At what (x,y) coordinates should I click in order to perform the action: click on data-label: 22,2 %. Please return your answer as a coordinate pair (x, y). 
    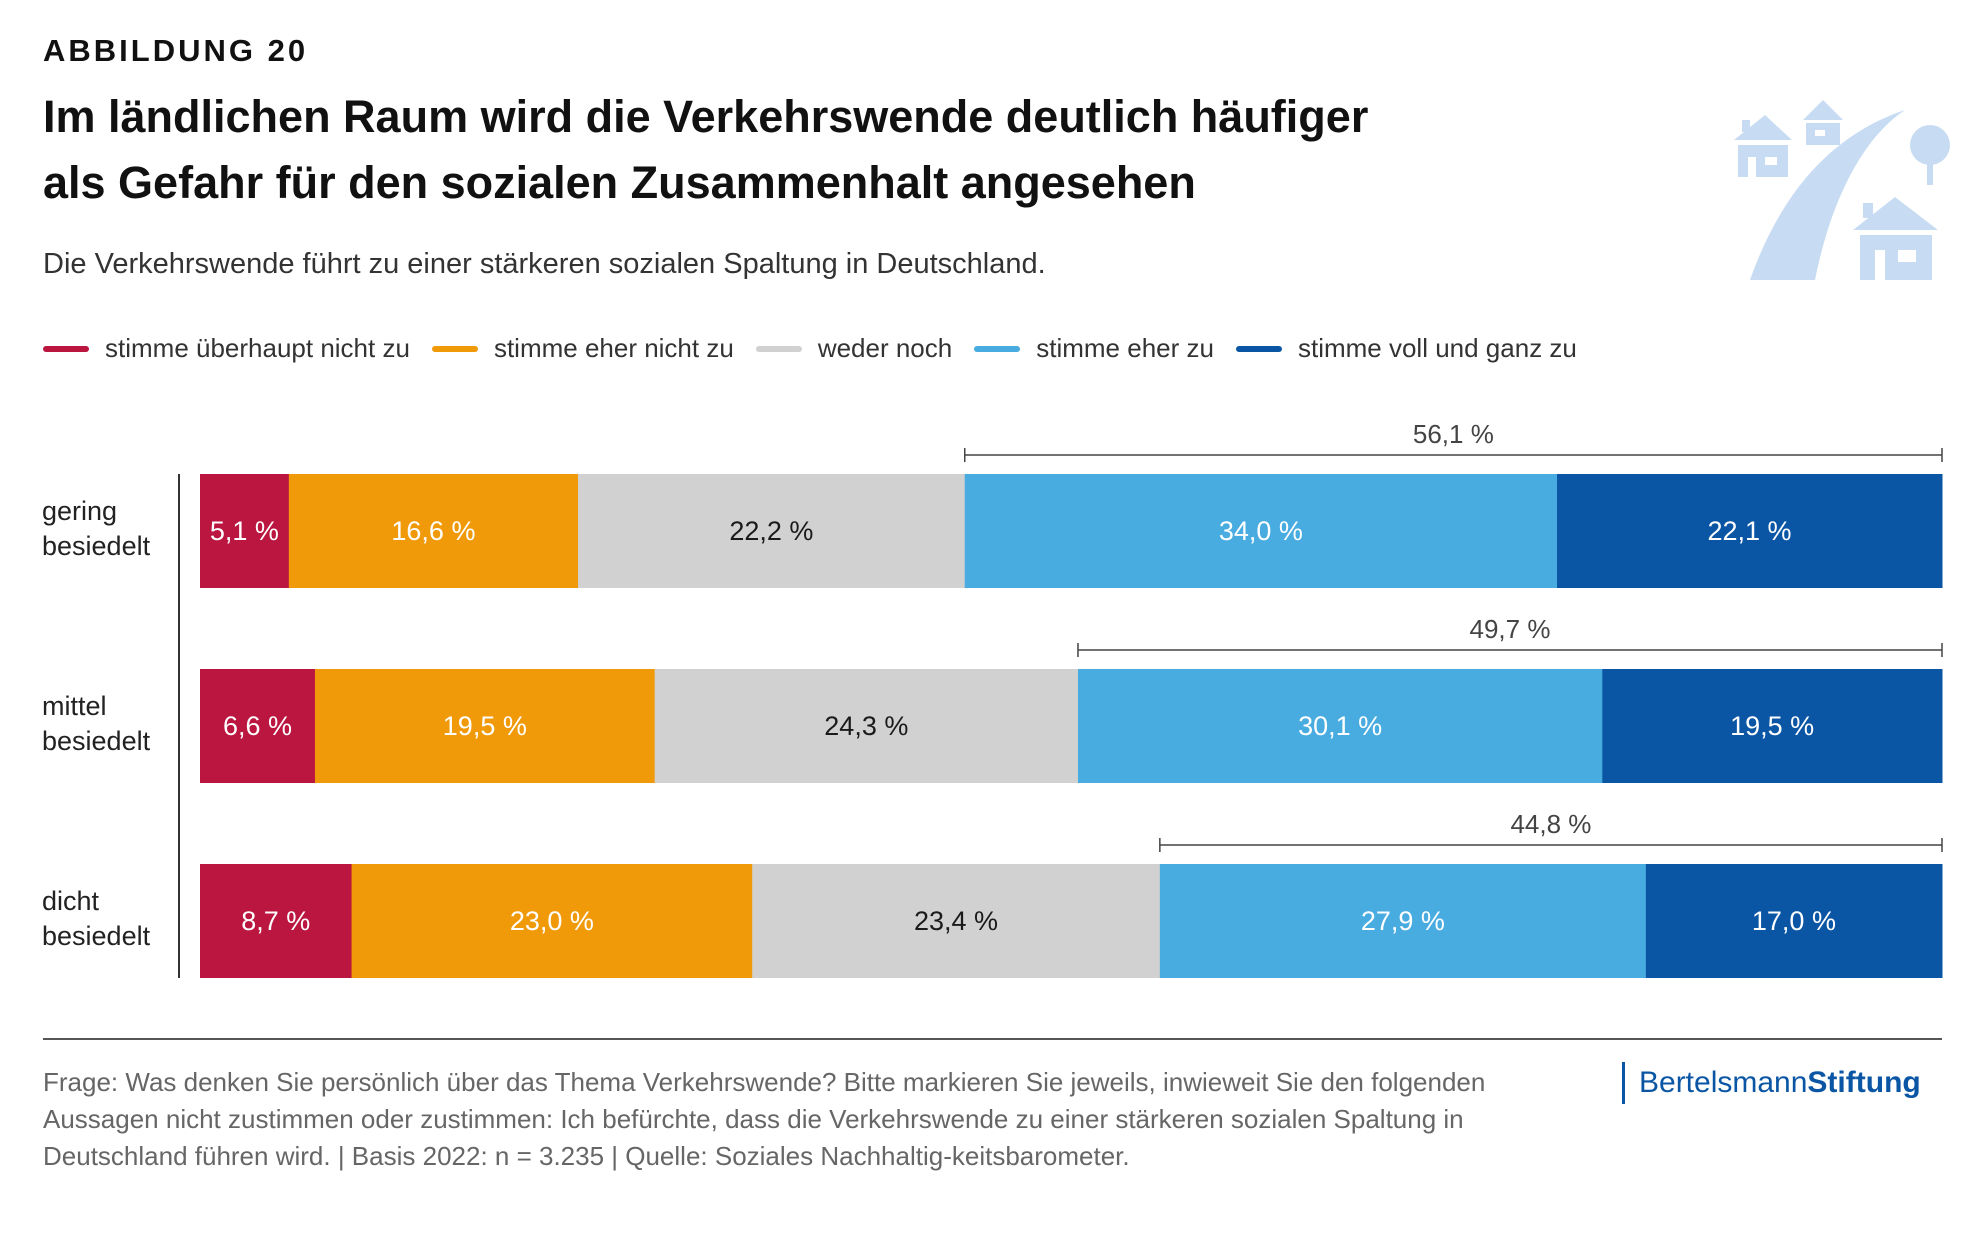
    Looking at the image, I should click on (771, 531).